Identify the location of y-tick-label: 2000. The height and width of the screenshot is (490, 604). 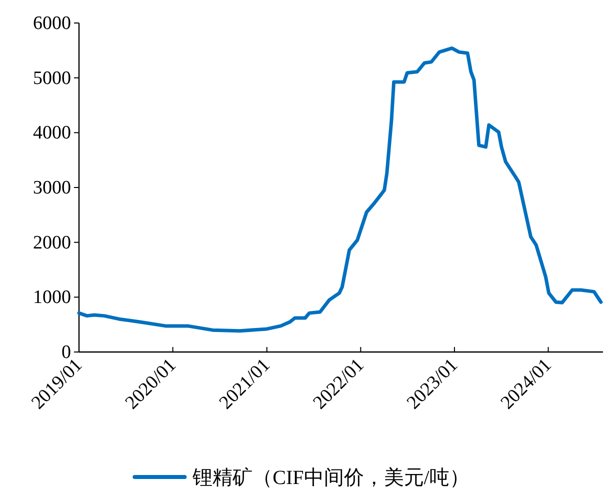
(52, 243).